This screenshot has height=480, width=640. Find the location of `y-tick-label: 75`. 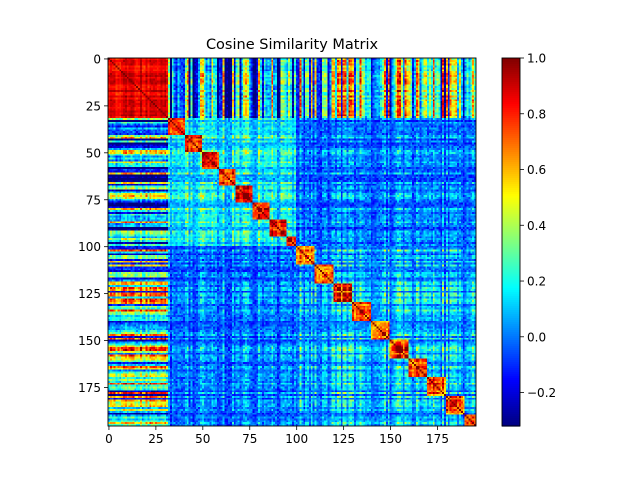

y-tick-label: 75 is located at coordinates (93, 200).